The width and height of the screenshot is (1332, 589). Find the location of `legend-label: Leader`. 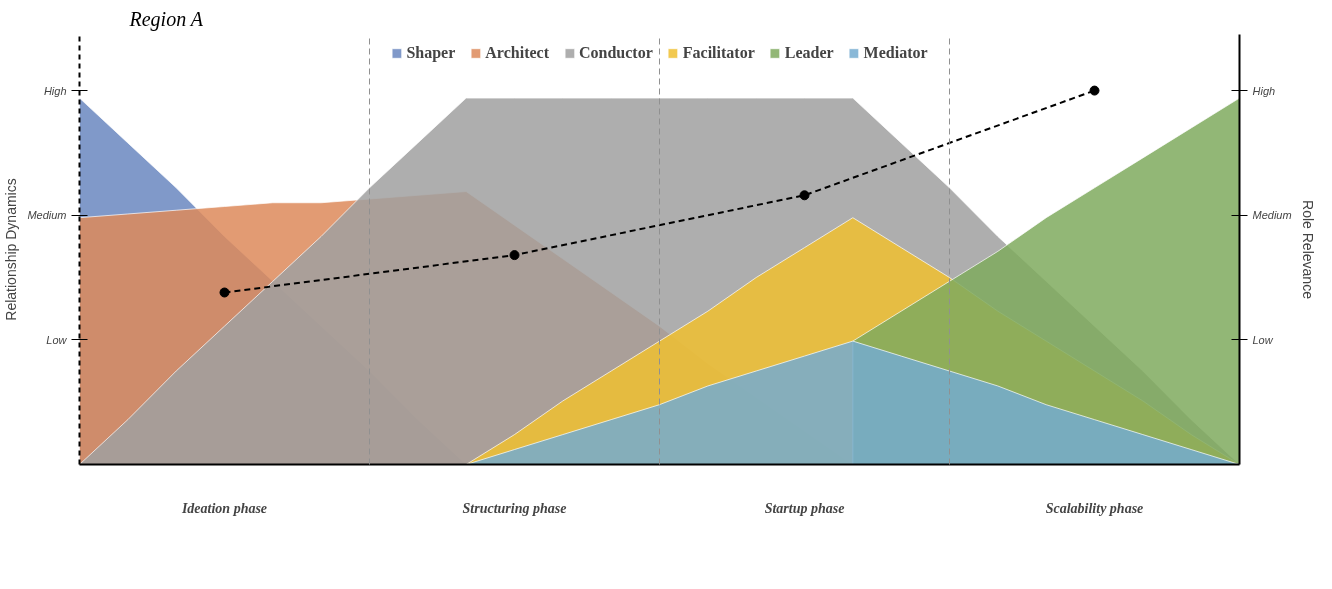

legend-label: Leader is located at coordinates (809, 53).